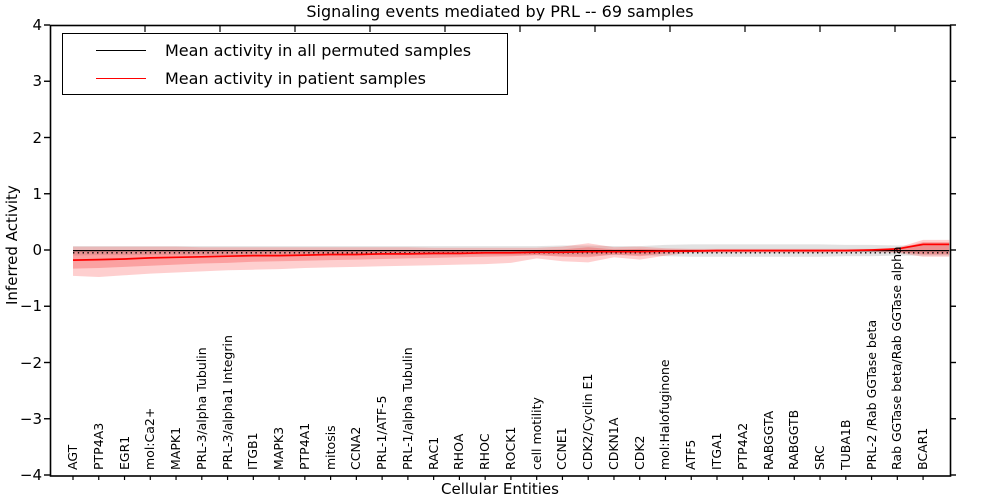 Image resolution: width=1000 pixels, height=500 pixels. Describe the element at coordinates (37, 81) in the screenshot. I see `y-tick-label: 3` at that location.